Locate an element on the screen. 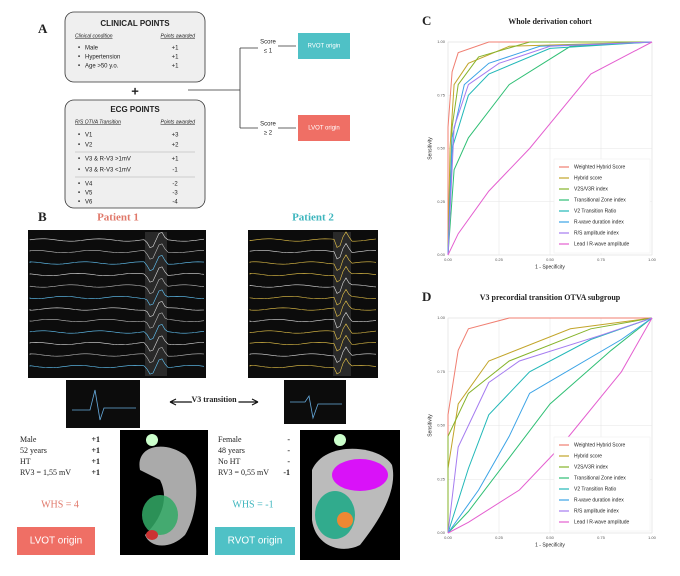 The height and width of the screenshot is (576, 680). plus-sign: + is located at coordinates (135, 90).